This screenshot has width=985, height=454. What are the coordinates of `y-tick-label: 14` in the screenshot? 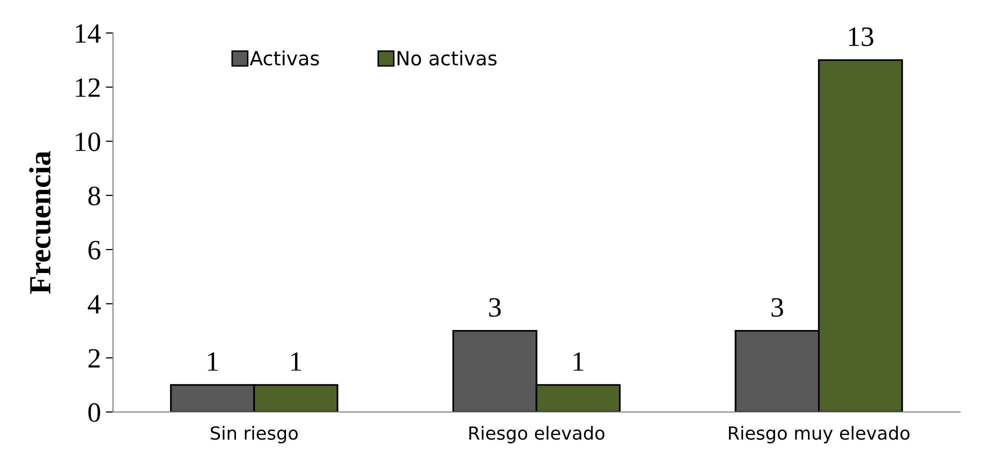 It's located at (88, 33).